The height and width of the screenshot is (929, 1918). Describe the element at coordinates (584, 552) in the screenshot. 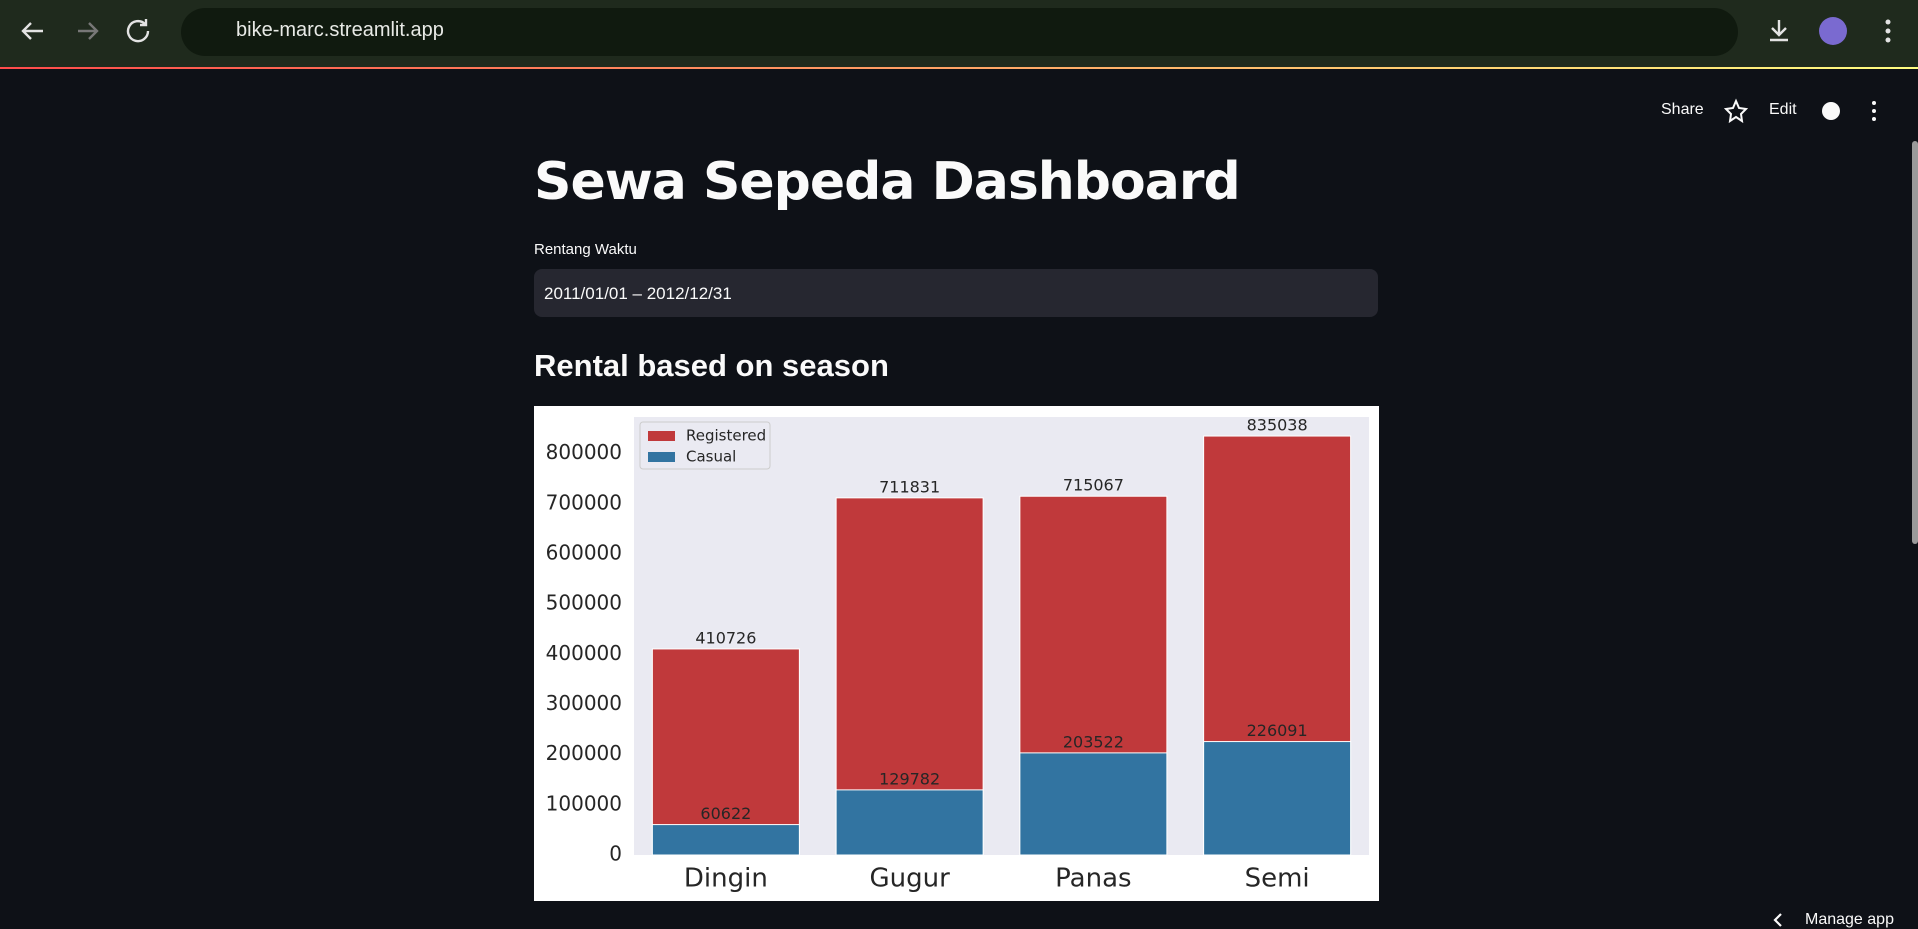

I see `y-tick-label: 600000` at that location.